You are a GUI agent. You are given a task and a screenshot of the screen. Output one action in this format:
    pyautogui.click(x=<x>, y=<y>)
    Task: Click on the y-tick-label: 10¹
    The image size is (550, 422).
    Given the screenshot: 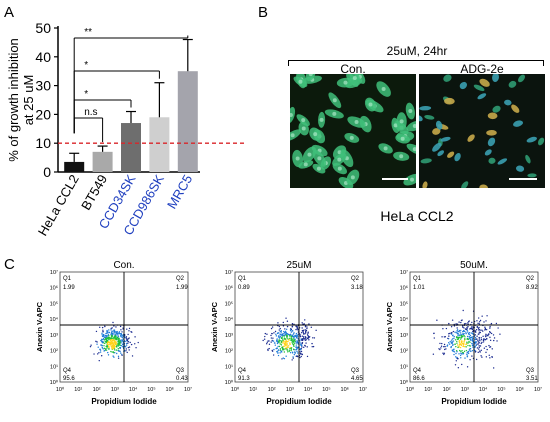 What is the action you would take?
    pyautogui.click(x=54, y=367)
    